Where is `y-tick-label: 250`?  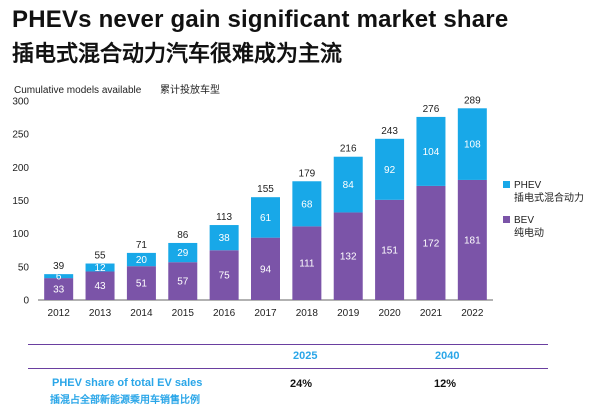 y-tick-label: 250 is located at coordinates (20, 135).